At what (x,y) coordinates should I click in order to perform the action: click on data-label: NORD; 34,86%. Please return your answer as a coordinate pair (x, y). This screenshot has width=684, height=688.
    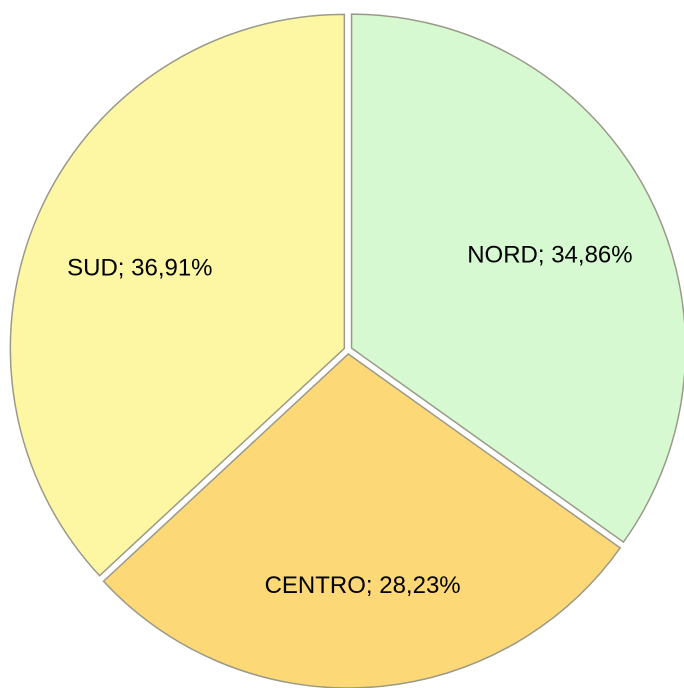
    Looking at the image, I should click on (549, 254).